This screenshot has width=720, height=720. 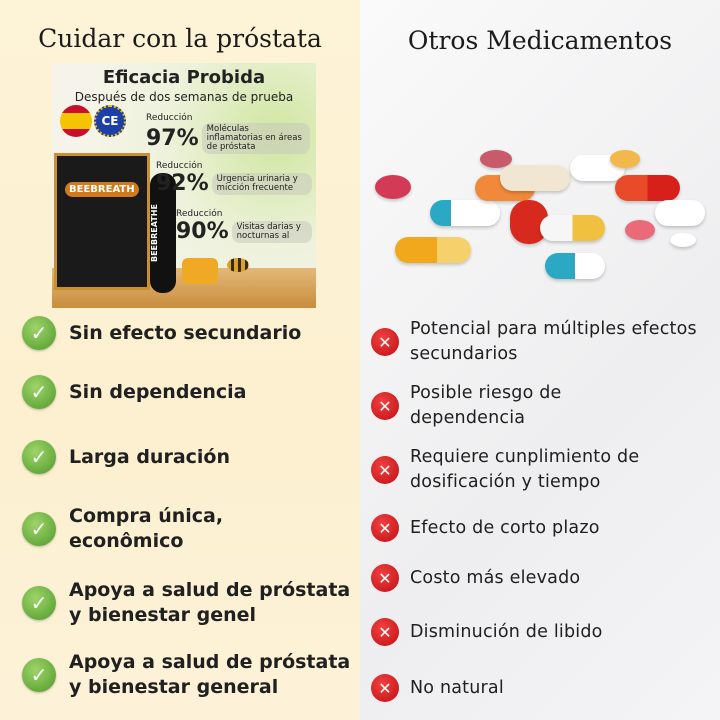 What do you see at coordinates (180, 38) in the screenshot?
I see `left-title: Cuidar con la próstata` at bounding box center [180, 38].